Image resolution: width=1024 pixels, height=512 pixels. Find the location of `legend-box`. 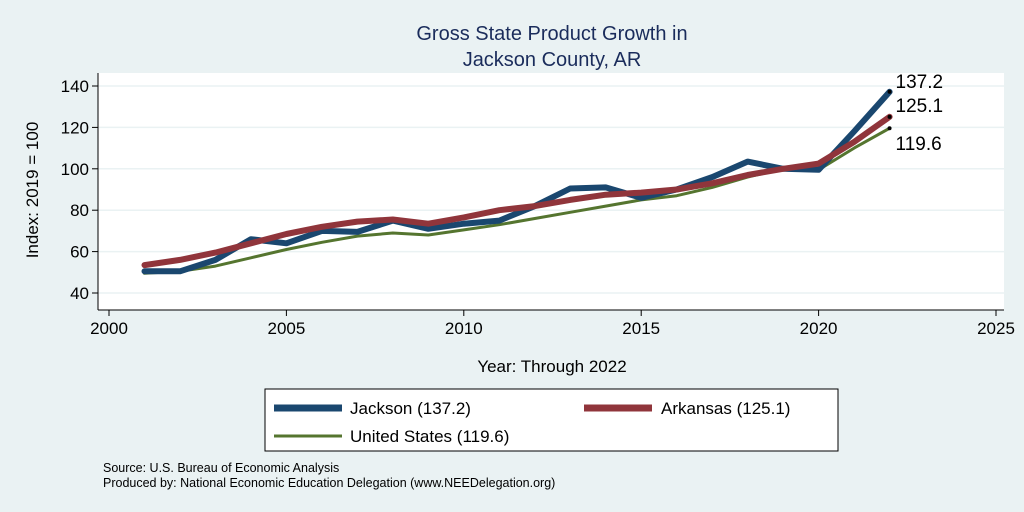

legend-box is located at coordinates (551, 420).